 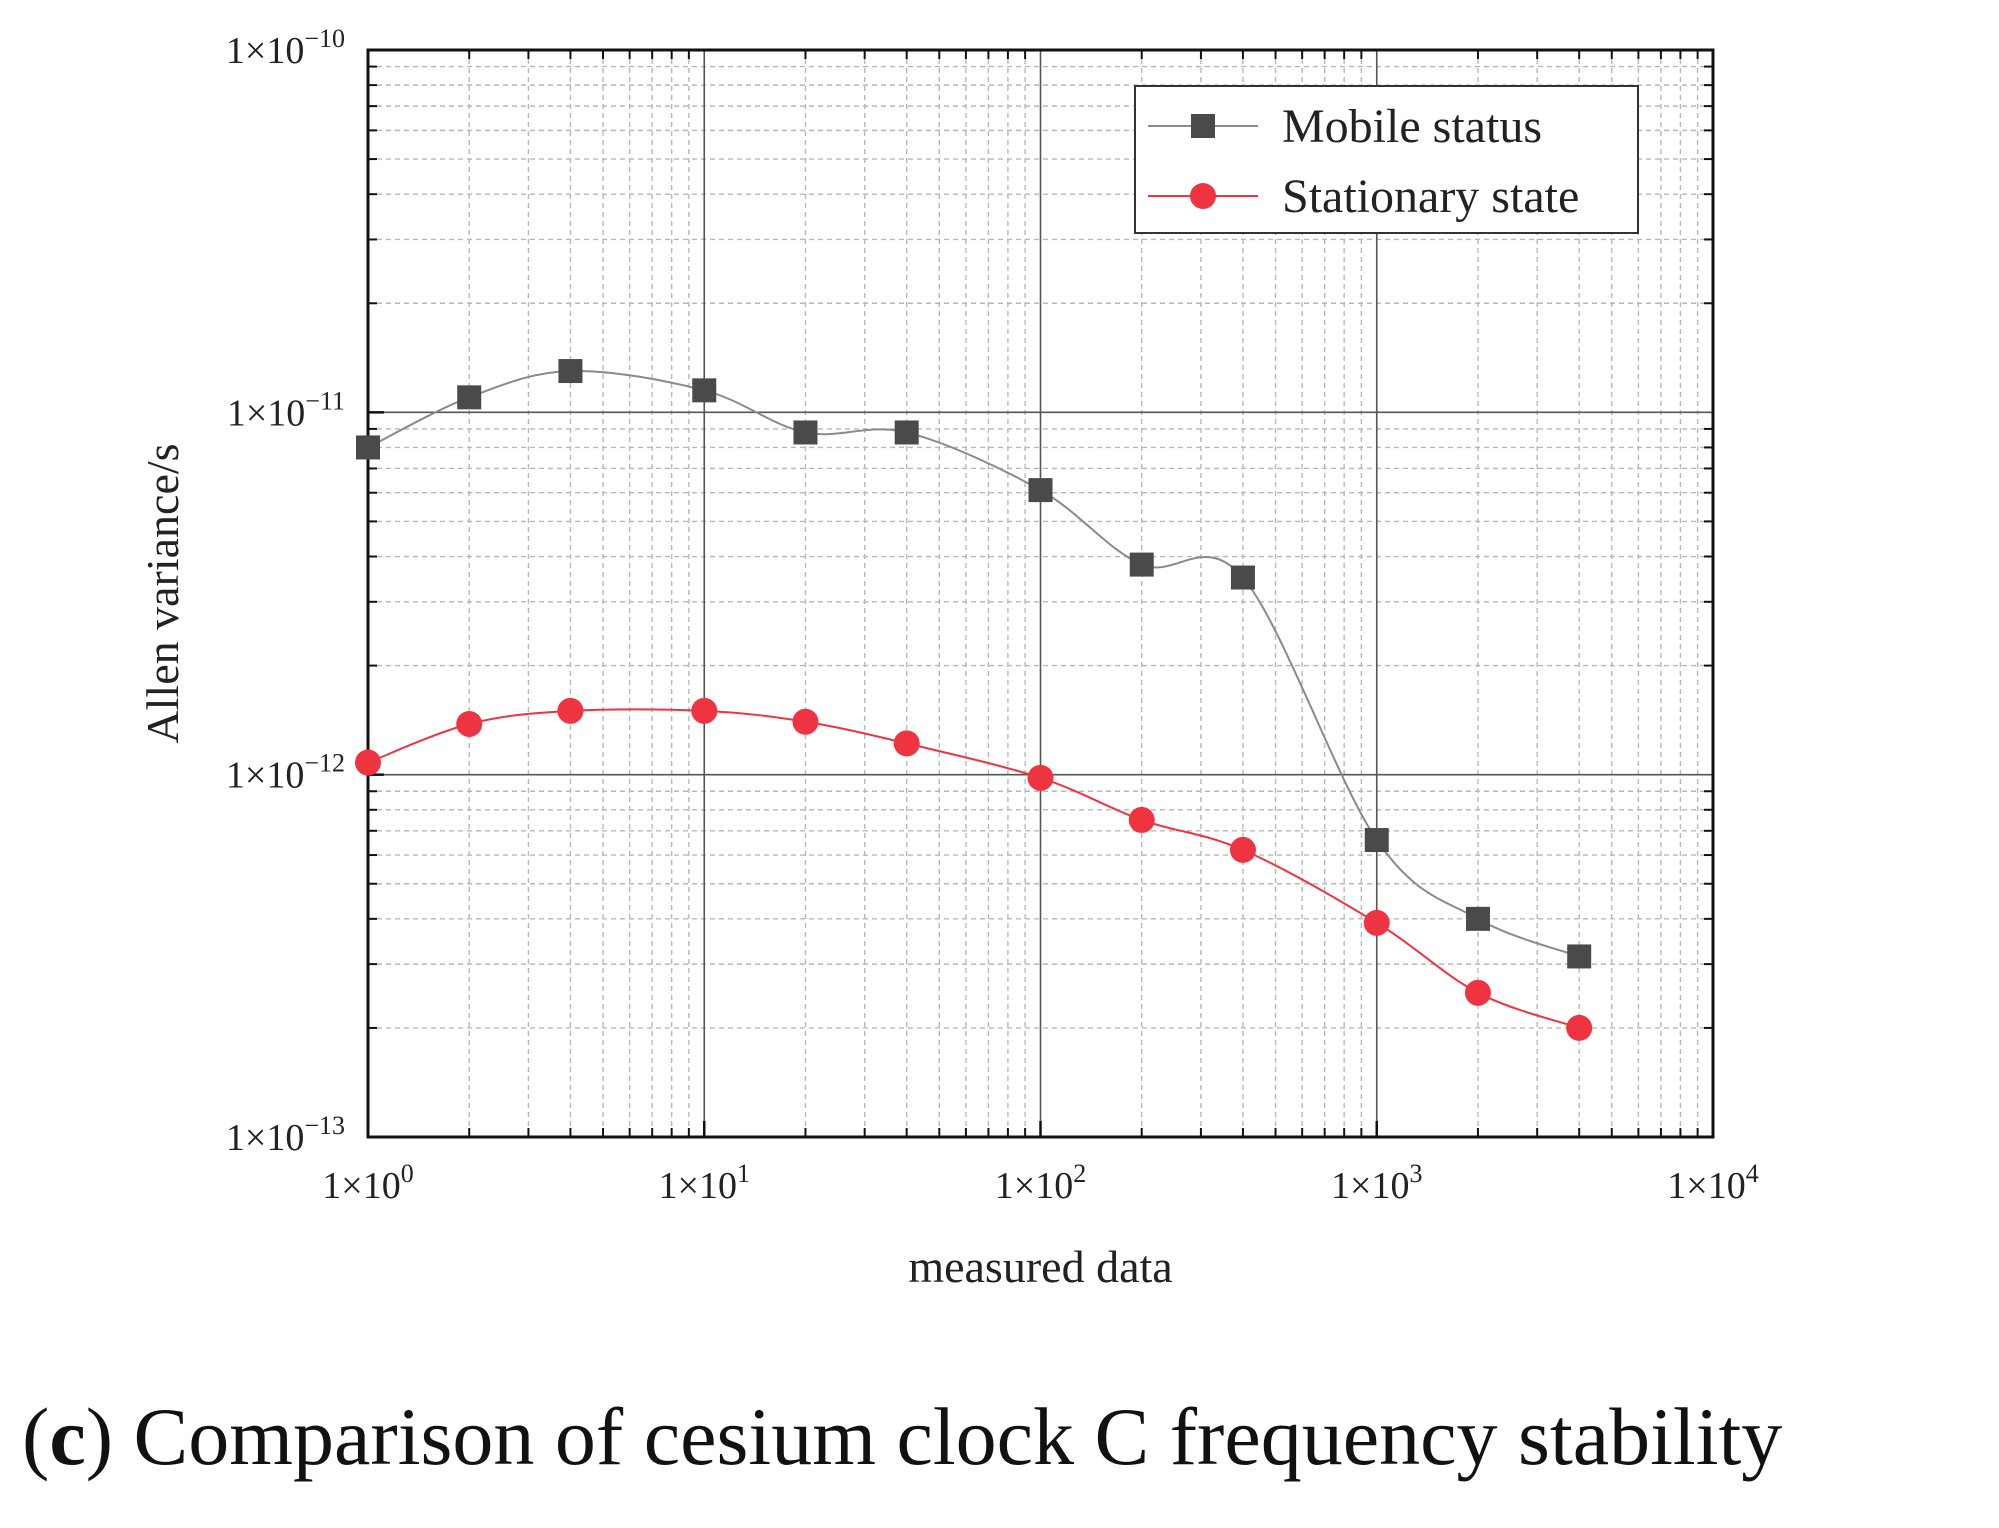 I want to click on legend-marker-stationary-state, so click(x=1203, y=196).